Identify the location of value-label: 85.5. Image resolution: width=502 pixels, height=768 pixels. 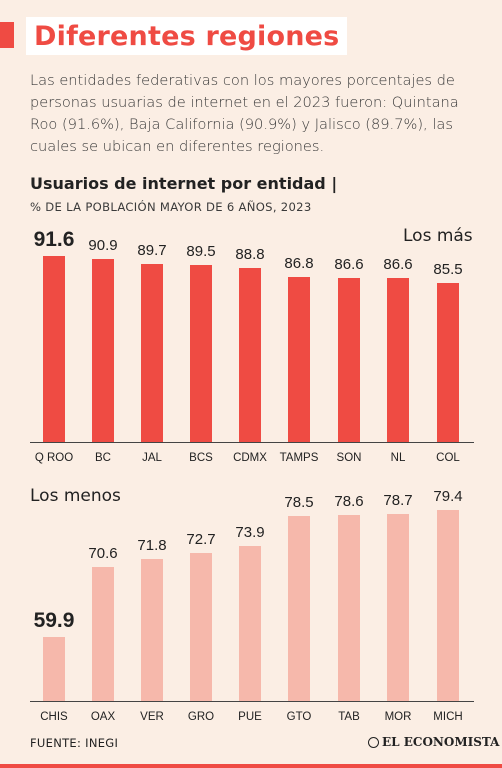
(448, 269).